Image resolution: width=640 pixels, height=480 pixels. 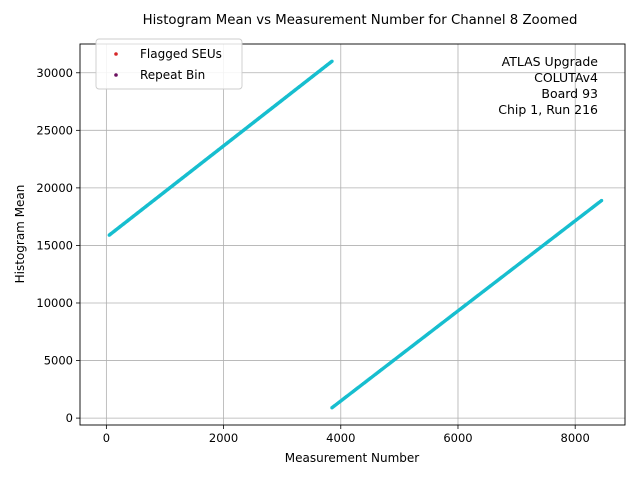 What do you see at coordinates (69, 418) in the screenshot?
I see `y-tick-label: 0` at bounding box center [69, 418].